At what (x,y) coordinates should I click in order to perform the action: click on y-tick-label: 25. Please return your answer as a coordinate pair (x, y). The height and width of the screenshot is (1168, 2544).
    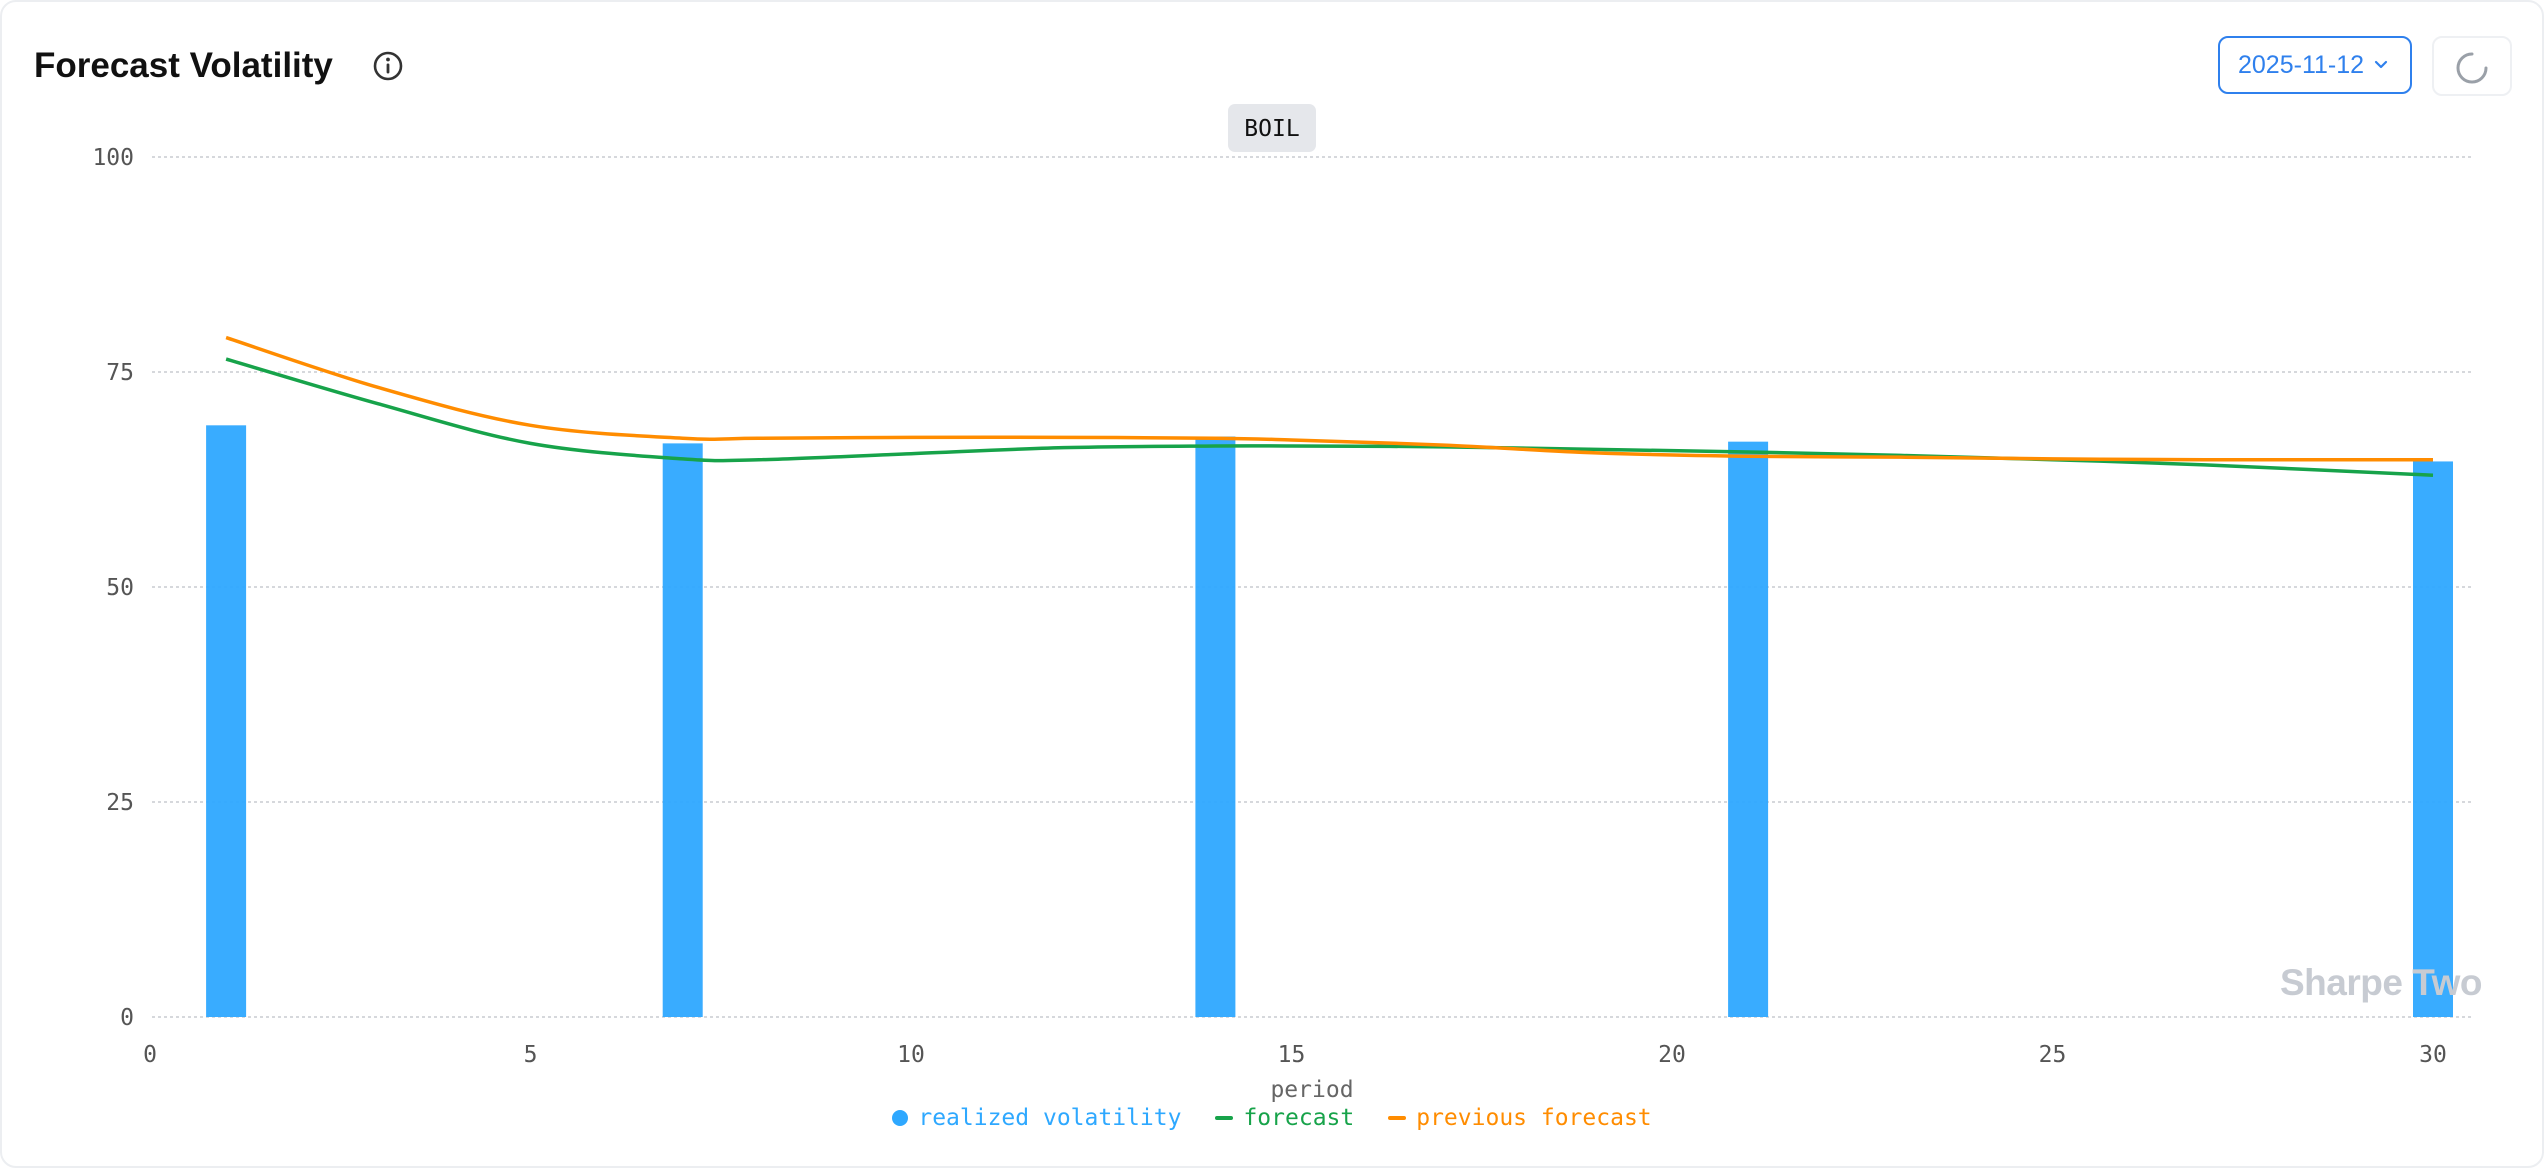
    Looking at the image, I should click on (120, 803).